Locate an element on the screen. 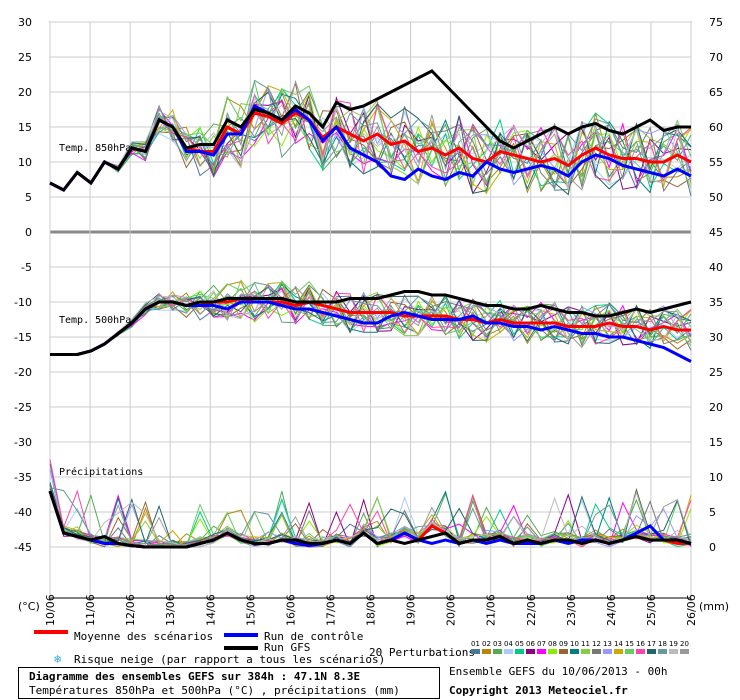 This screenshot has width=740, height=700. perturbation-legend-item: 12 is located at coordinates (596, 647).